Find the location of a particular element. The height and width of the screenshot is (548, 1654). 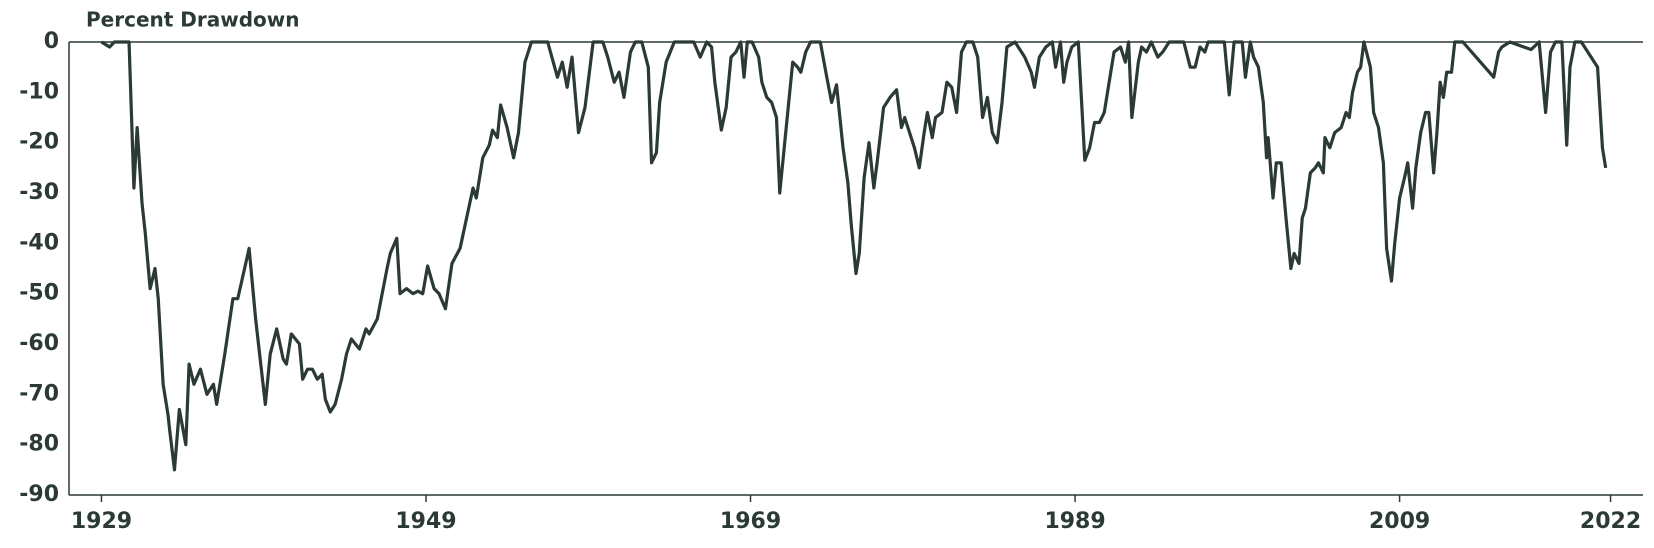

y-tick-label: -40 is located at coordinates (39, 242).